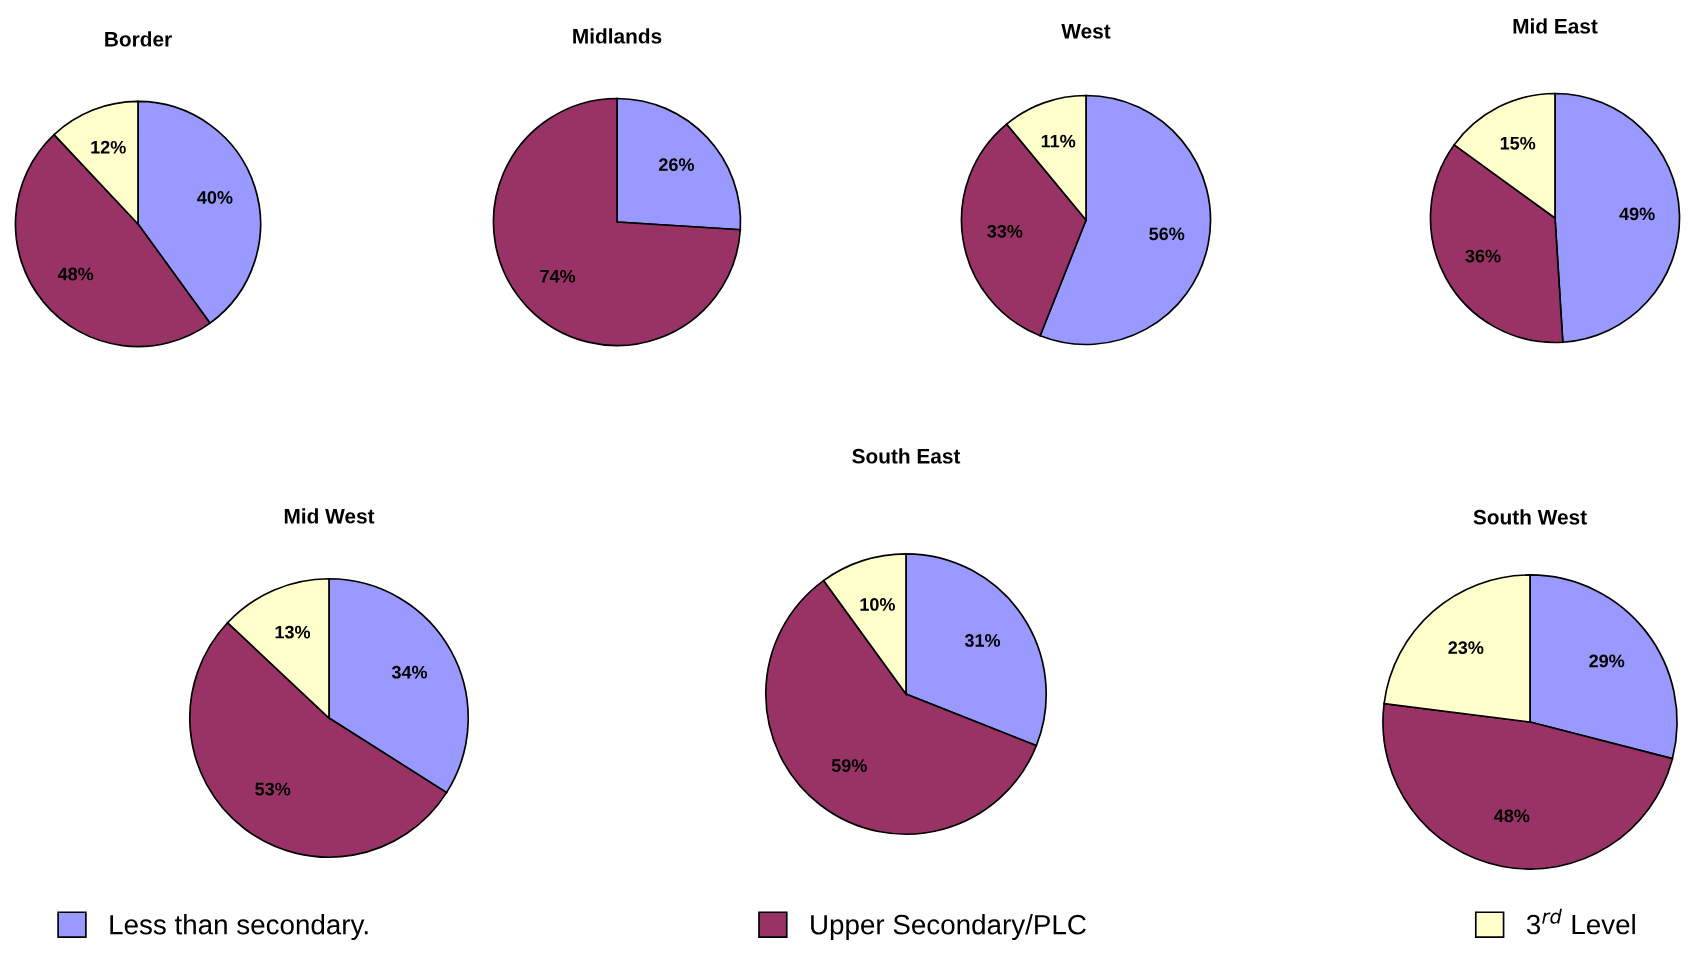 This screenshot has width=1695, height=965. Describe the element at coordinates (982, 640) in the screenshot. I see `data-label: 31%` at that location.